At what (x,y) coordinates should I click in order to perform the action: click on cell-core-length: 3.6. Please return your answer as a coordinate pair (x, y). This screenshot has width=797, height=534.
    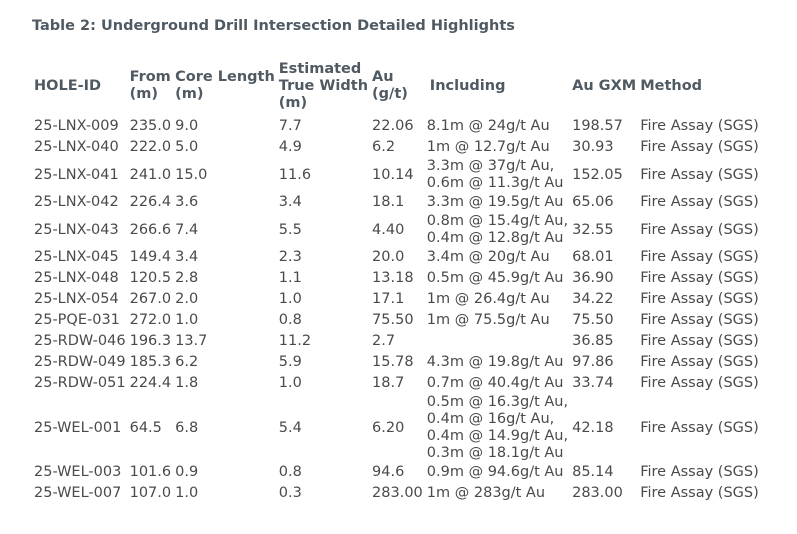
    Looking at the image, I should click on (187, 202).